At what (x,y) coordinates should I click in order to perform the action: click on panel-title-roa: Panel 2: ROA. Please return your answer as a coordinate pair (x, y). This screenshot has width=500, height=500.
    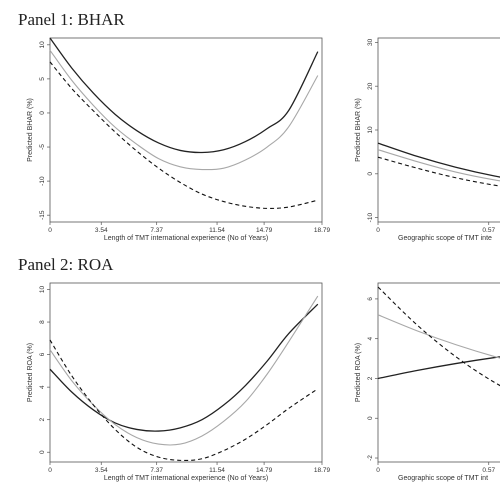
    Looking at the image, I should click on (66, 264).